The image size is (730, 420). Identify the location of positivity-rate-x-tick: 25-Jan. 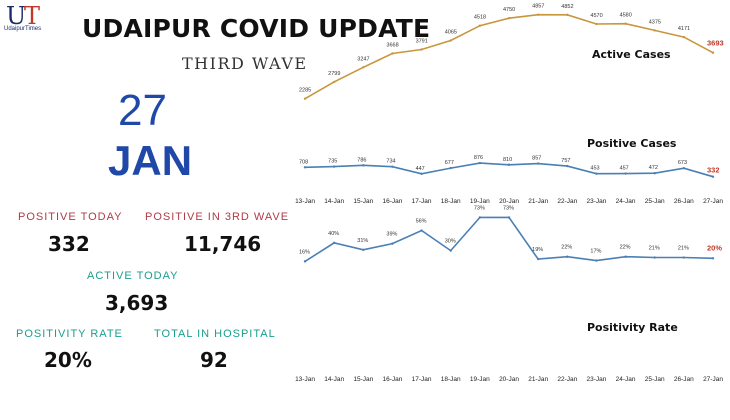
(655, 379).